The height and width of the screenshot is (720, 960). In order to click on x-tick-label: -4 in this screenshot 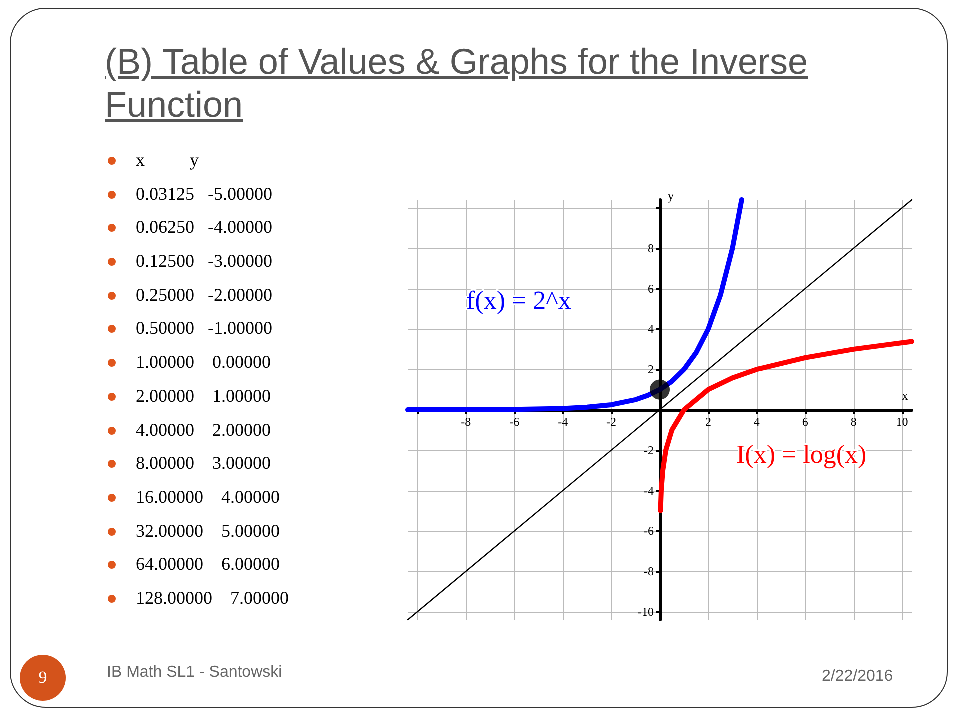, I will do `click(563, 422)`.